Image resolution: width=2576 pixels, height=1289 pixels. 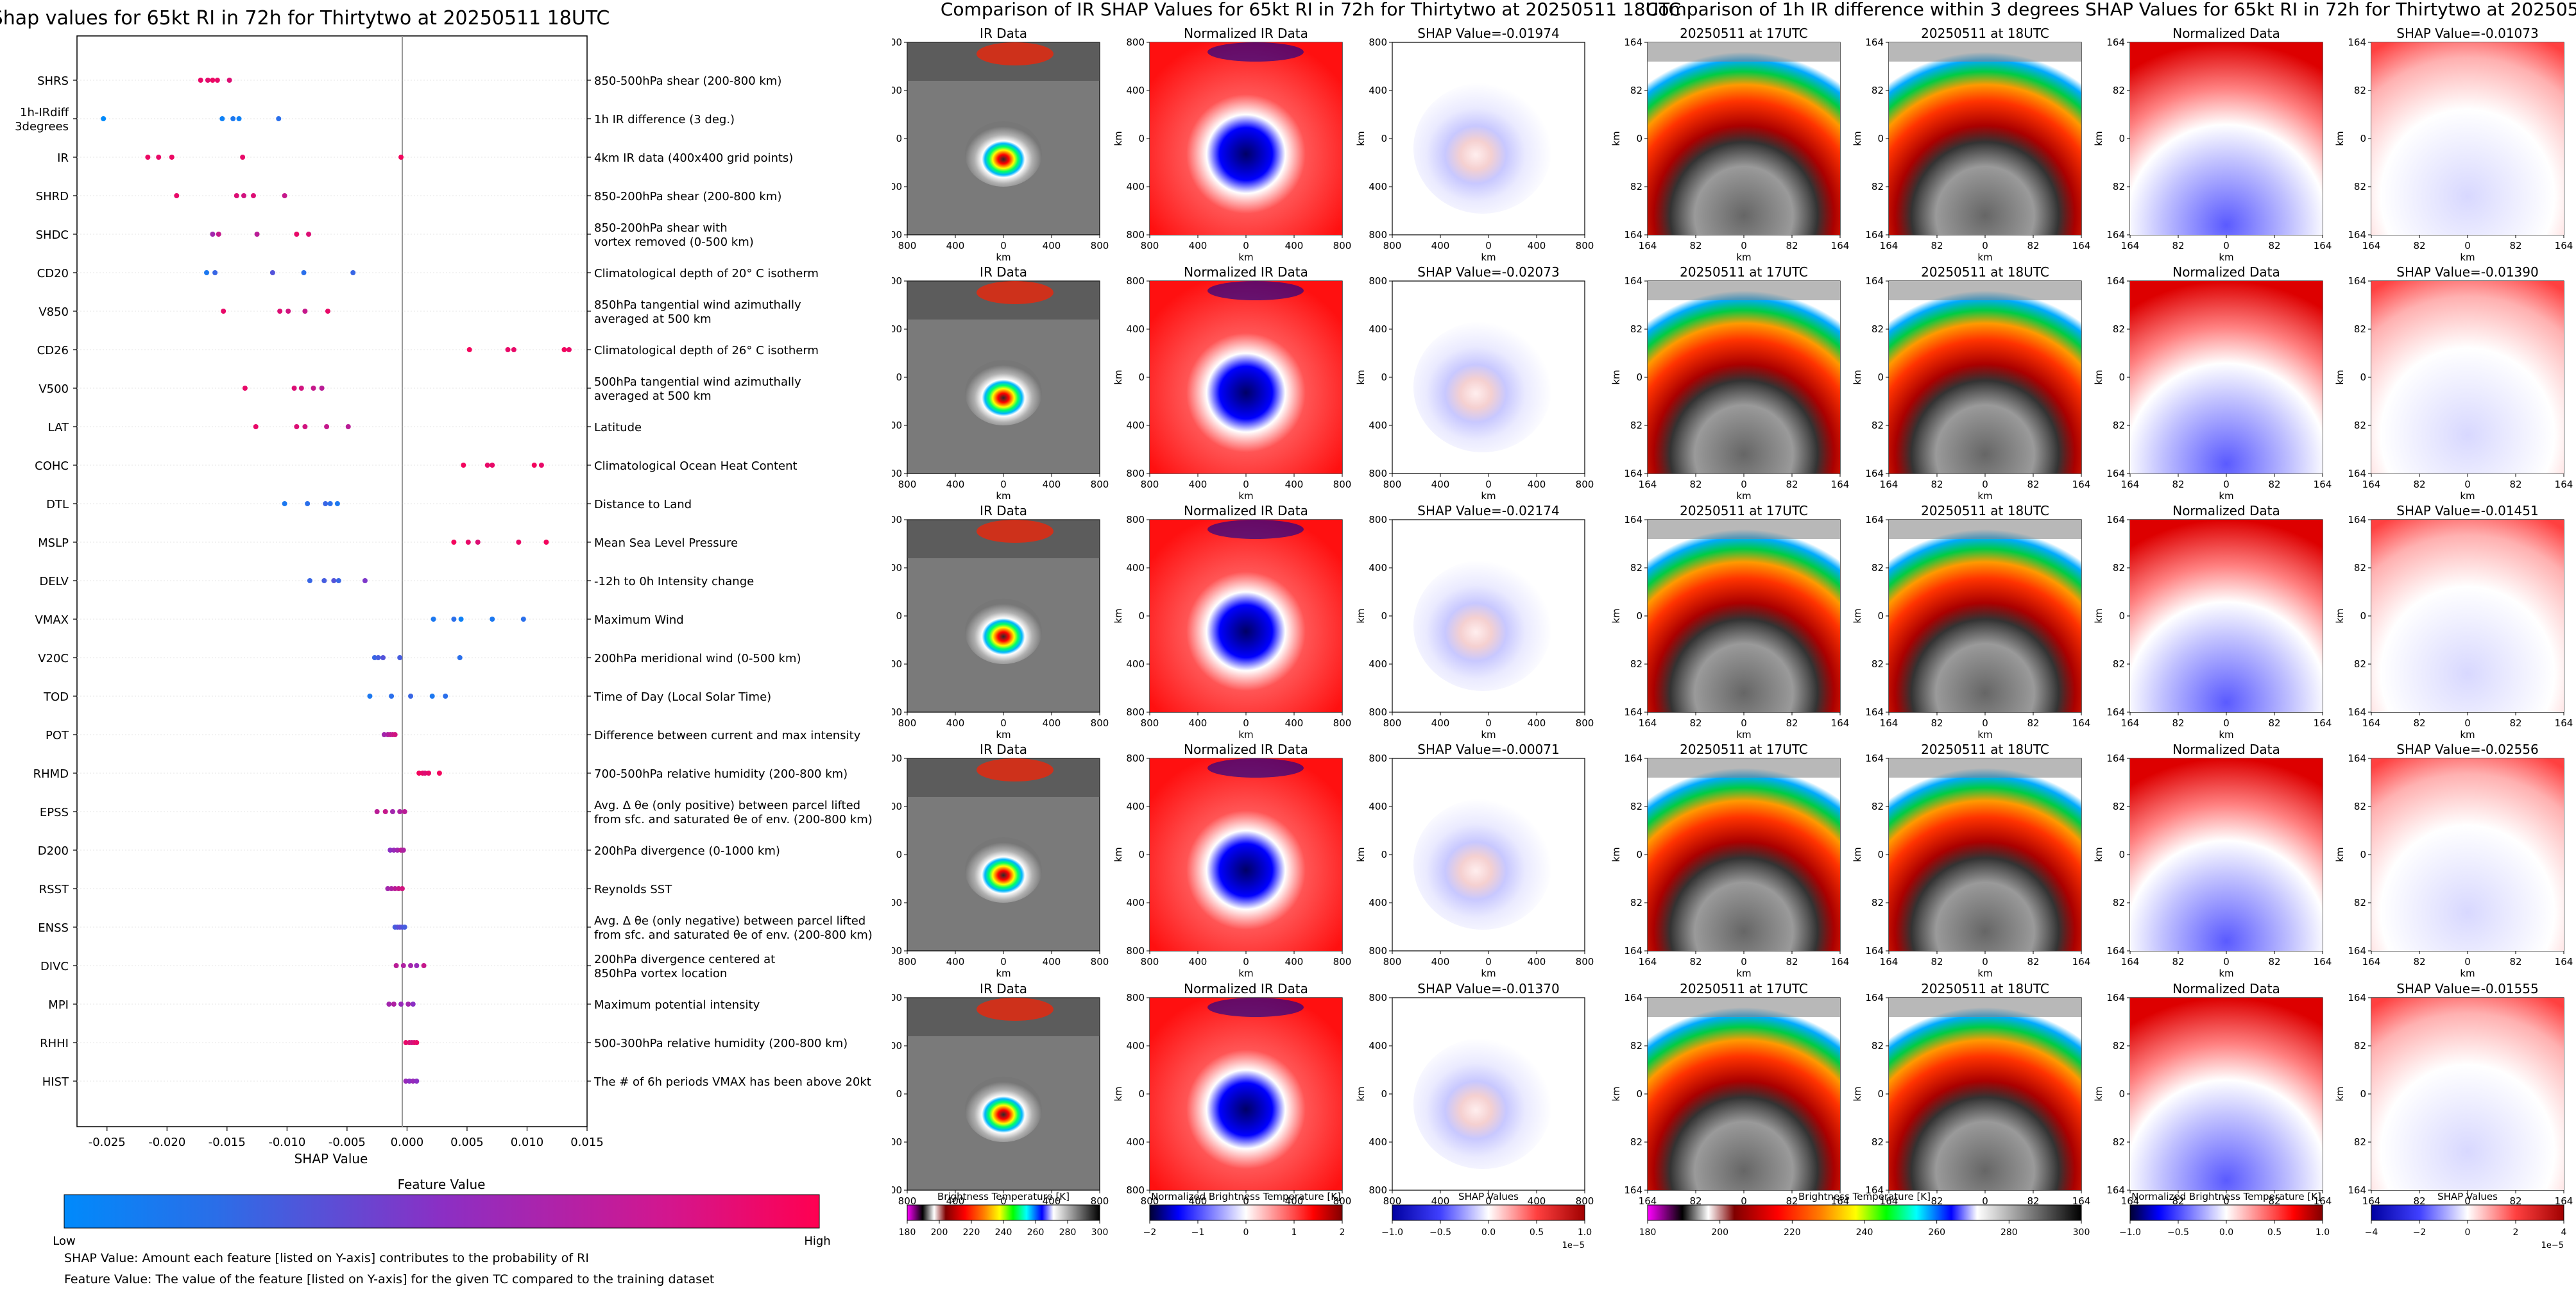 What do you see at coordinates (409, 196) in the screenshot?
I see `feature-row-shrd: SHRD 850-200hPa shear (200-800 km)` at bounding box center [409, 196].